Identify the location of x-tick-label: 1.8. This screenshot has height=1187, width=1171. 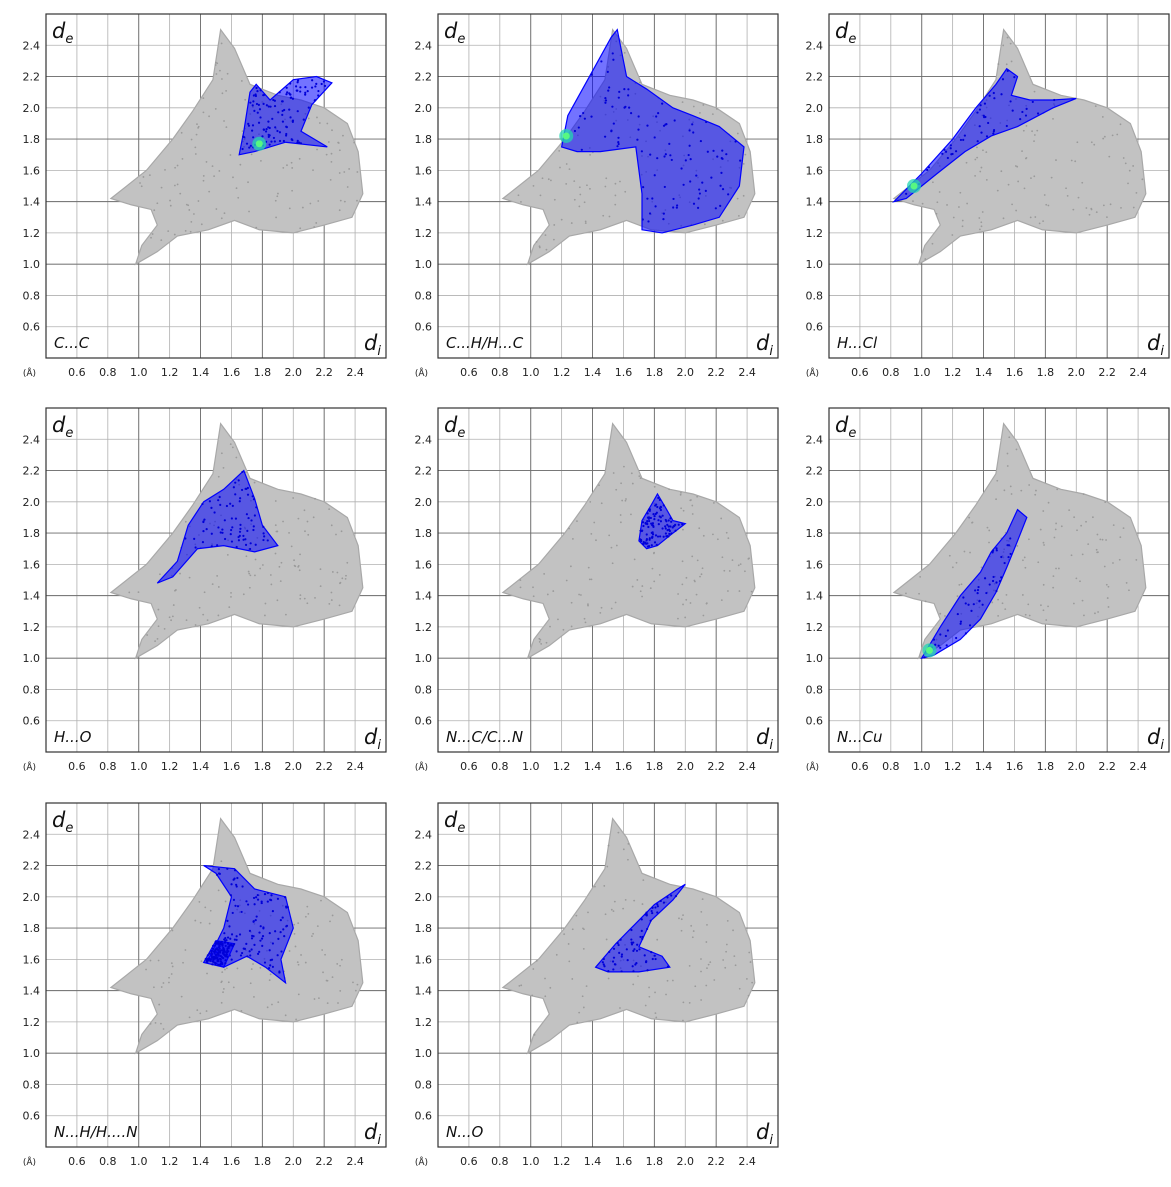
(263, 372).